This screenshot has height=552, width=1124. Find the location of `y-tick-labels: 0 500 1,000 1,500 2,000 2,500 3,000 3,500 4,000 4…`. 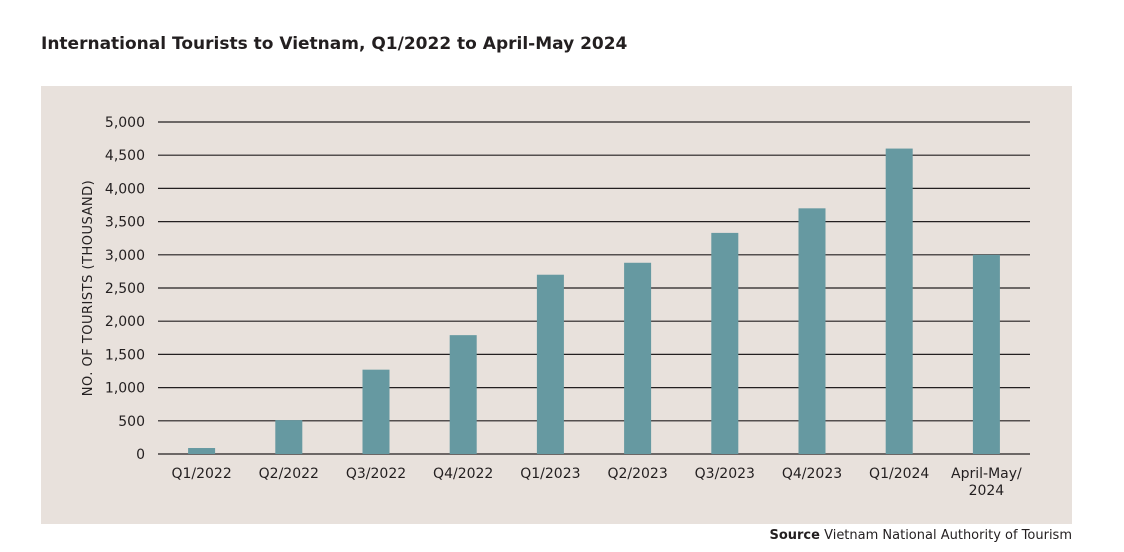

y-tick-labels: 0 500 1,000 1,500 2,000 2,500 3,000 3,500 4,000 4… is located at coordinates (125, 289).